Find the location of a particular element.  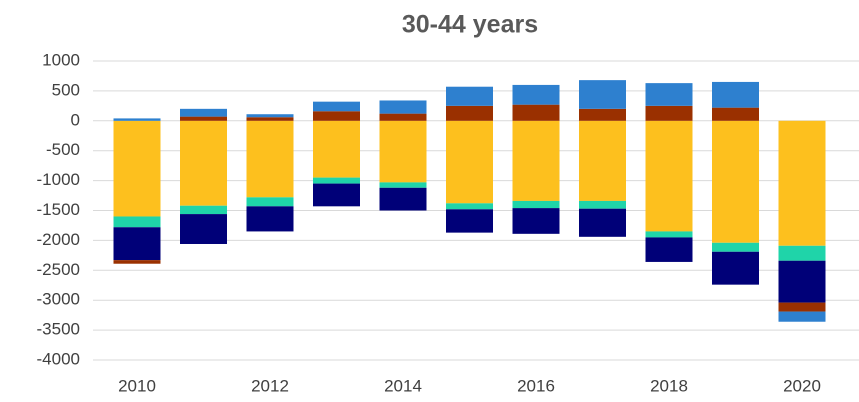

y-tick-label: -4000 is located at coordinates (58, 358).